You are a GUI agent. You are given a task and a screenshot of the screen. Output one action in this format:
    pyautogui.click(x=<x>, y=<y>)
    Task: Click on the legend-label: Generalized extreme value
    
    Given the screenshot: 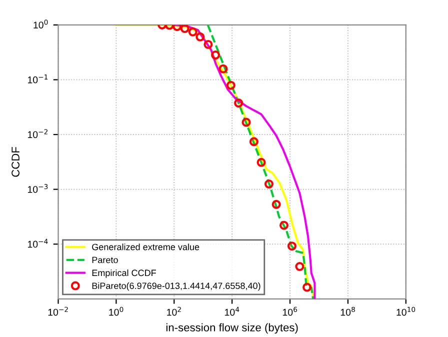 What is the action you would take?
    pyautogui.click(x=146, y=247)
    